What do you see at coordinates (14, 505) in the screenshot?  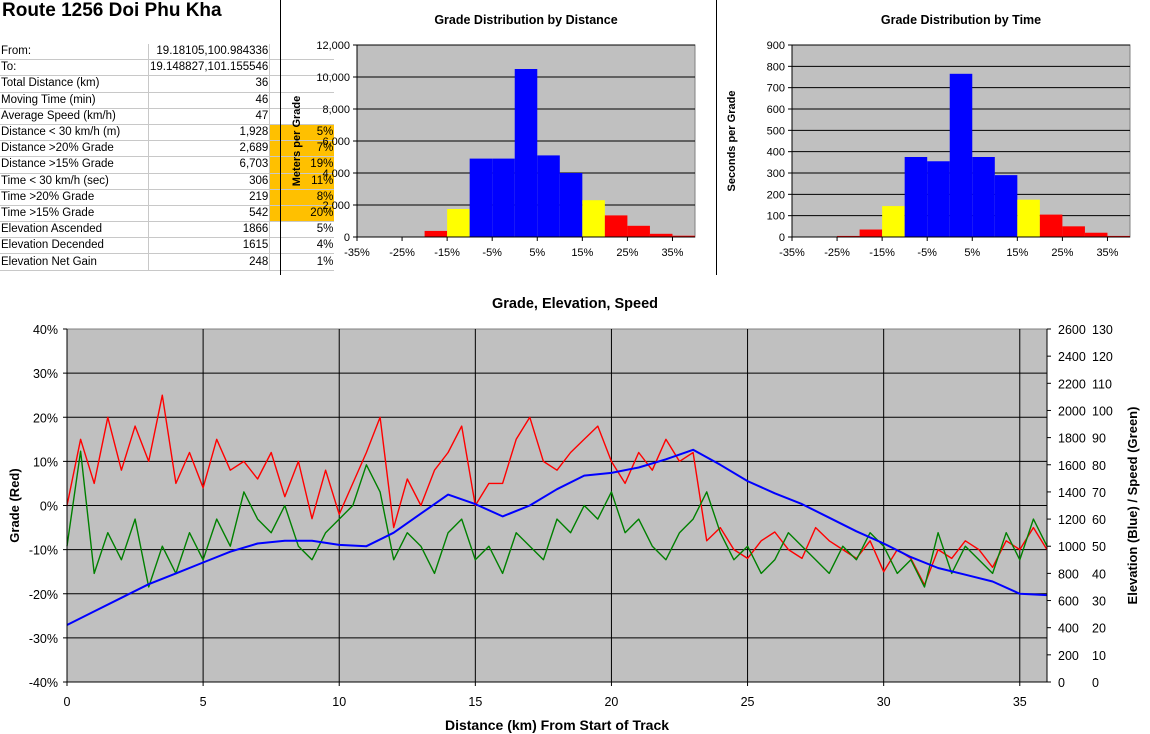 I see `y-axis-label: Grade (Red)` at bounding box center [14, 505].